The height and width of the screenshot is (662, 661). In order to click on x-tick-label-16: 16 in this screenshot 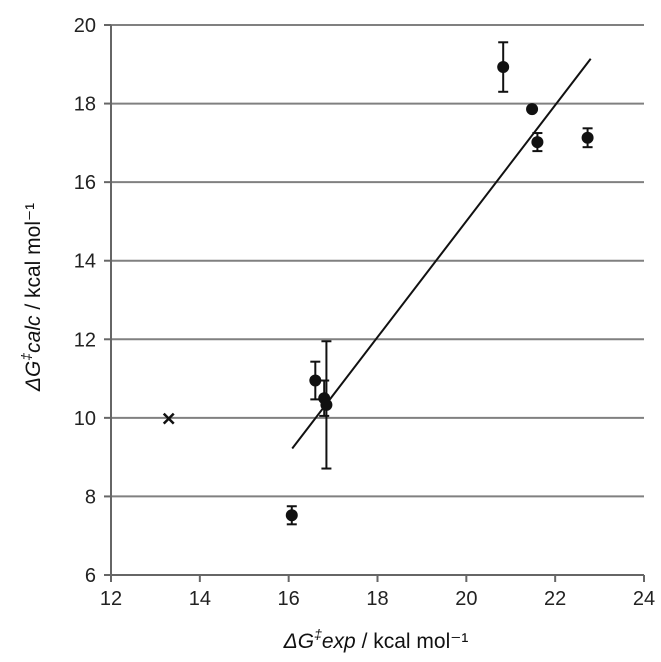, I will do `click(289, 599)`.